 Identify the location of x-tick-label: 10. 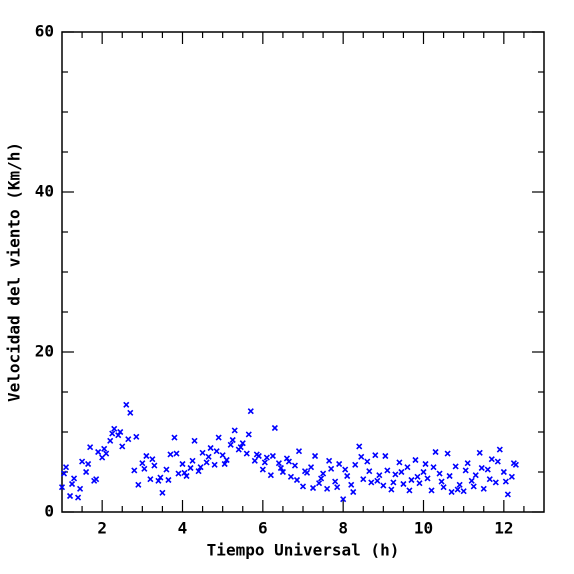
(423, 528).